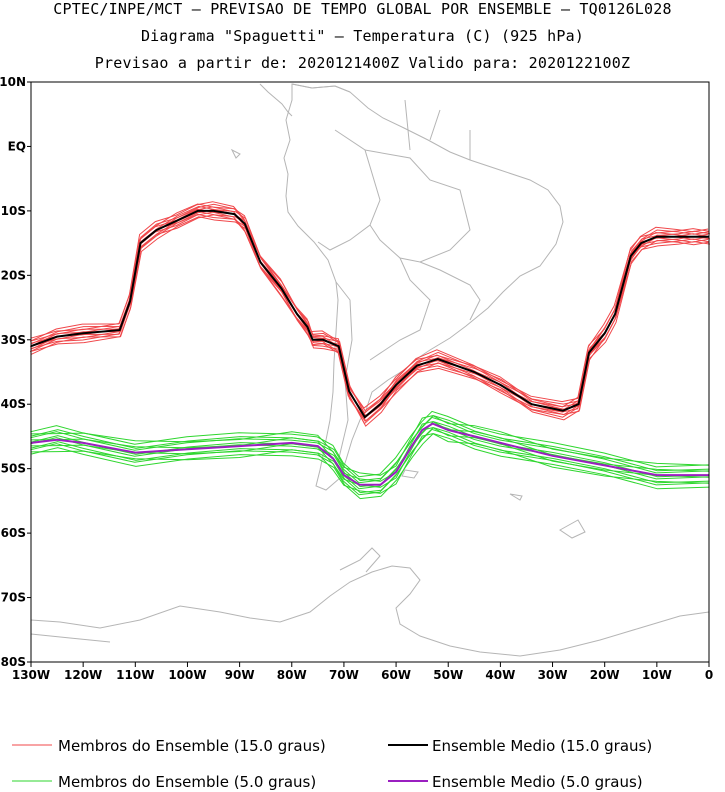  What do you see at coordinates (15, 372) in the screenshot?
I see `y-axis: 10N EQ 10S 20S 30S 40S 50S 60S 70S 80S` at bounding box center [15, 372].